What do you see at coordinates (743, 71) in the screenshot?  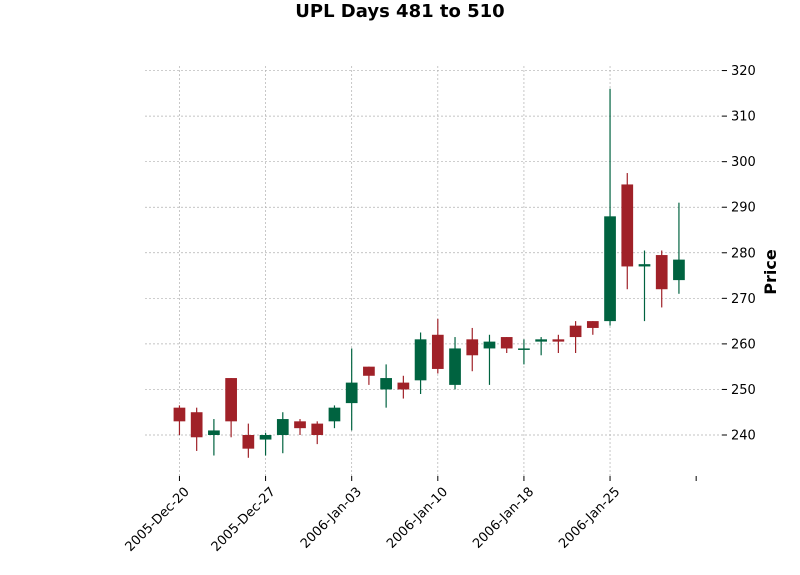 I see `y-tick-label: 320` at bounding box center [743, 71].